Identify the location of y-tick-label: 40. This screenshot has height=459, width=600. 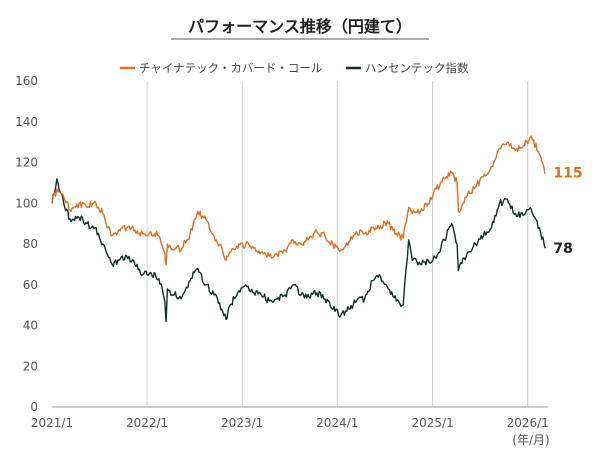
(30, 326).